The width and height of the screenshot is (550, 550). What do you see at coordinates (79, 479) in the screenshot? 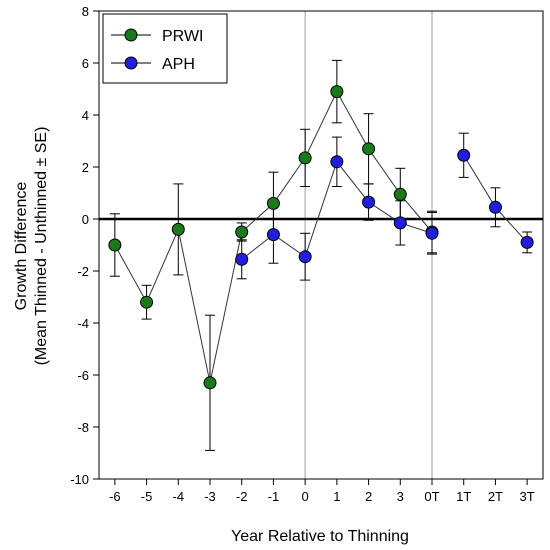
I see `y-tick-label: -10` at bounding box center [79, 479].